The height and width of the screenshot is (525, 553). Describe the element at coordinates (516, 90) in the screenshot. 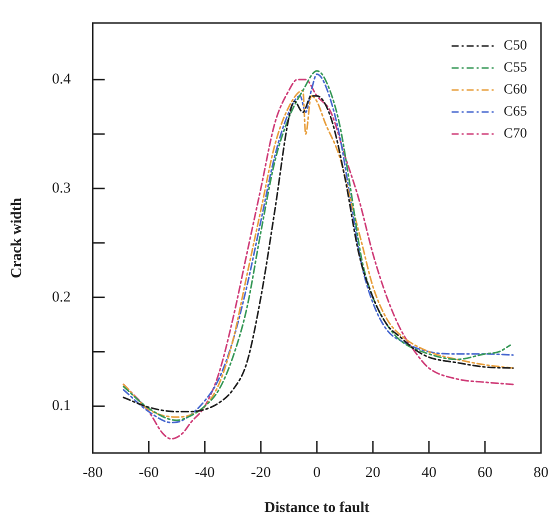

I see `legend-label: C60` at that location.